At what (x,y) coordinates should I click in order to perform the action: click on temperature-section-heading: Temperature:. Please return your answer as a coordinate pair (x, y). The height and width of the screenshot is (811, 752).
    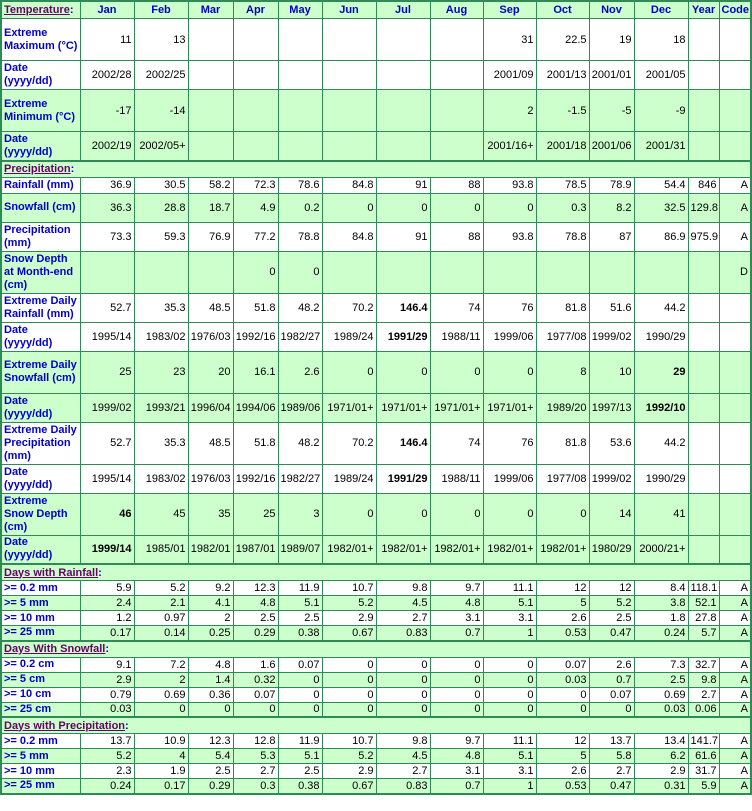
    Looking at the image, I should click on (40, 9).